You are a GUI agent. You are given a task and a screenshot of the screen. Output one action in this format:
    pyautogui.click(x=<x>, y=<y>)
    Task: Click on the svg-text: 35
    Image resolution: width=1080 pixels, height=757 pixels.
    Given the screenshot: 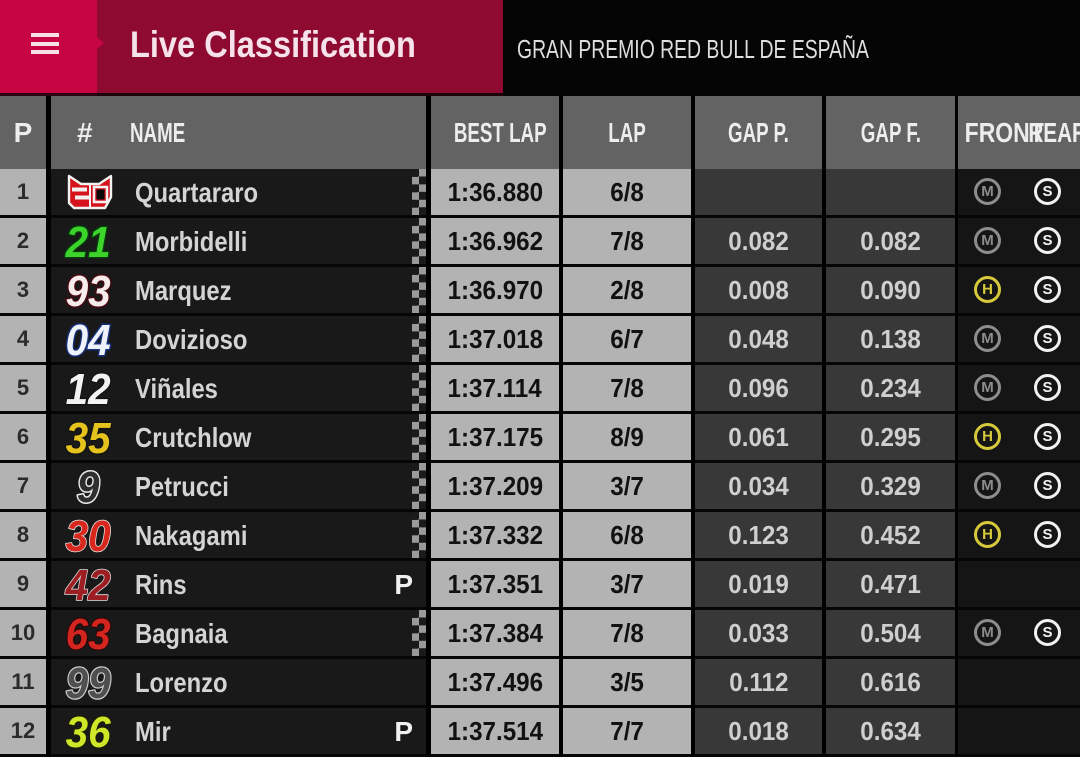 What is the action you would take?
    pyautogui.click(x=88, y=437)
    